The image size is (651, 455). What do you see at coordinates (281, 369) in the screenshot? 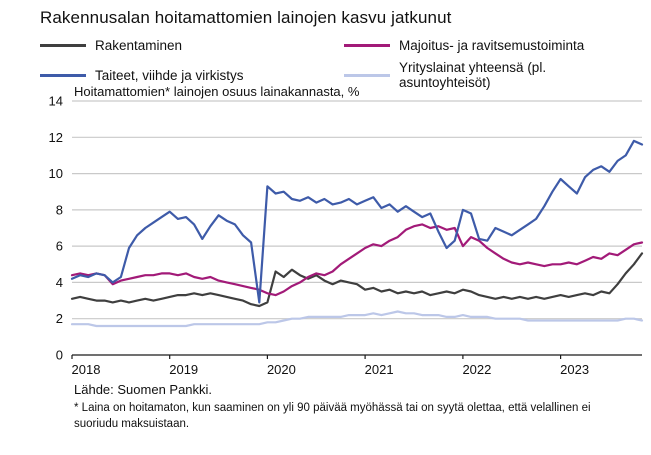
I see `svg-text: 2020` at bounding box center [281, 369].